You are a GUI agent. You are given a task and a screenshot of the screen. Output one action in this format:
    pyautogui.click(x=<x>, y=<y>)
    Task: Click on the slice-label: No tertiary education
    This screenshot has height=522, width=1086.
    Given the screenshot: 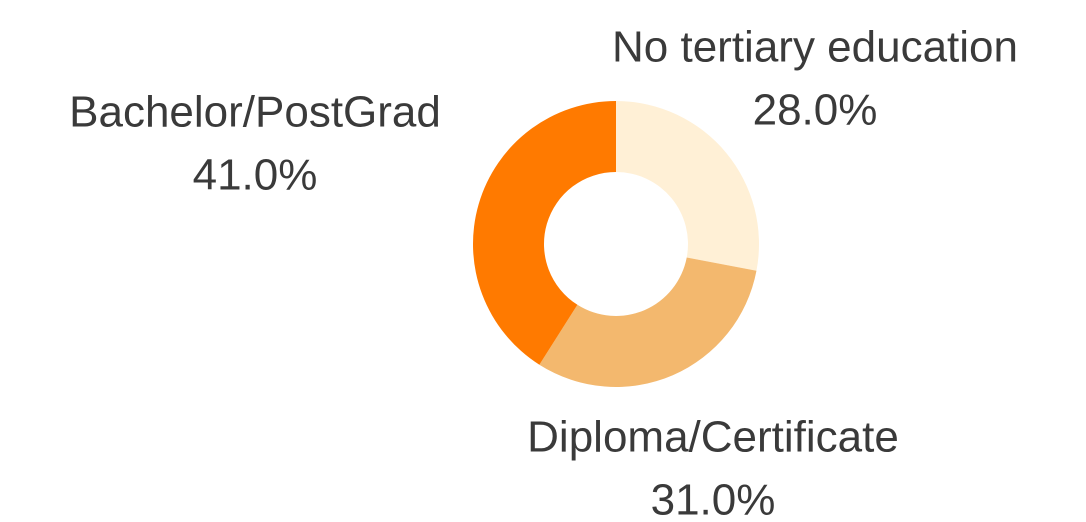 What is the action you would take?
    pyautogui.click(x=815, y=47)
    